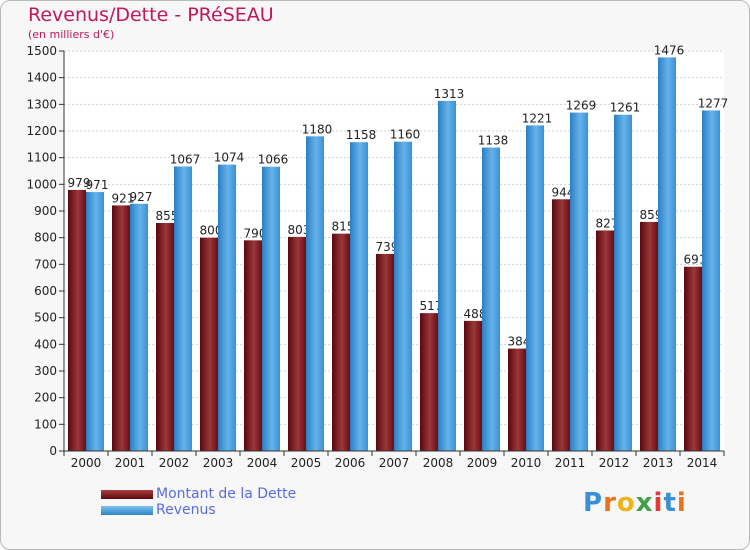 The image size is (750, 550). Describe the element at coordinates (41, 78) in the screenshot. I see `y-tick-label: 1400` at that location.